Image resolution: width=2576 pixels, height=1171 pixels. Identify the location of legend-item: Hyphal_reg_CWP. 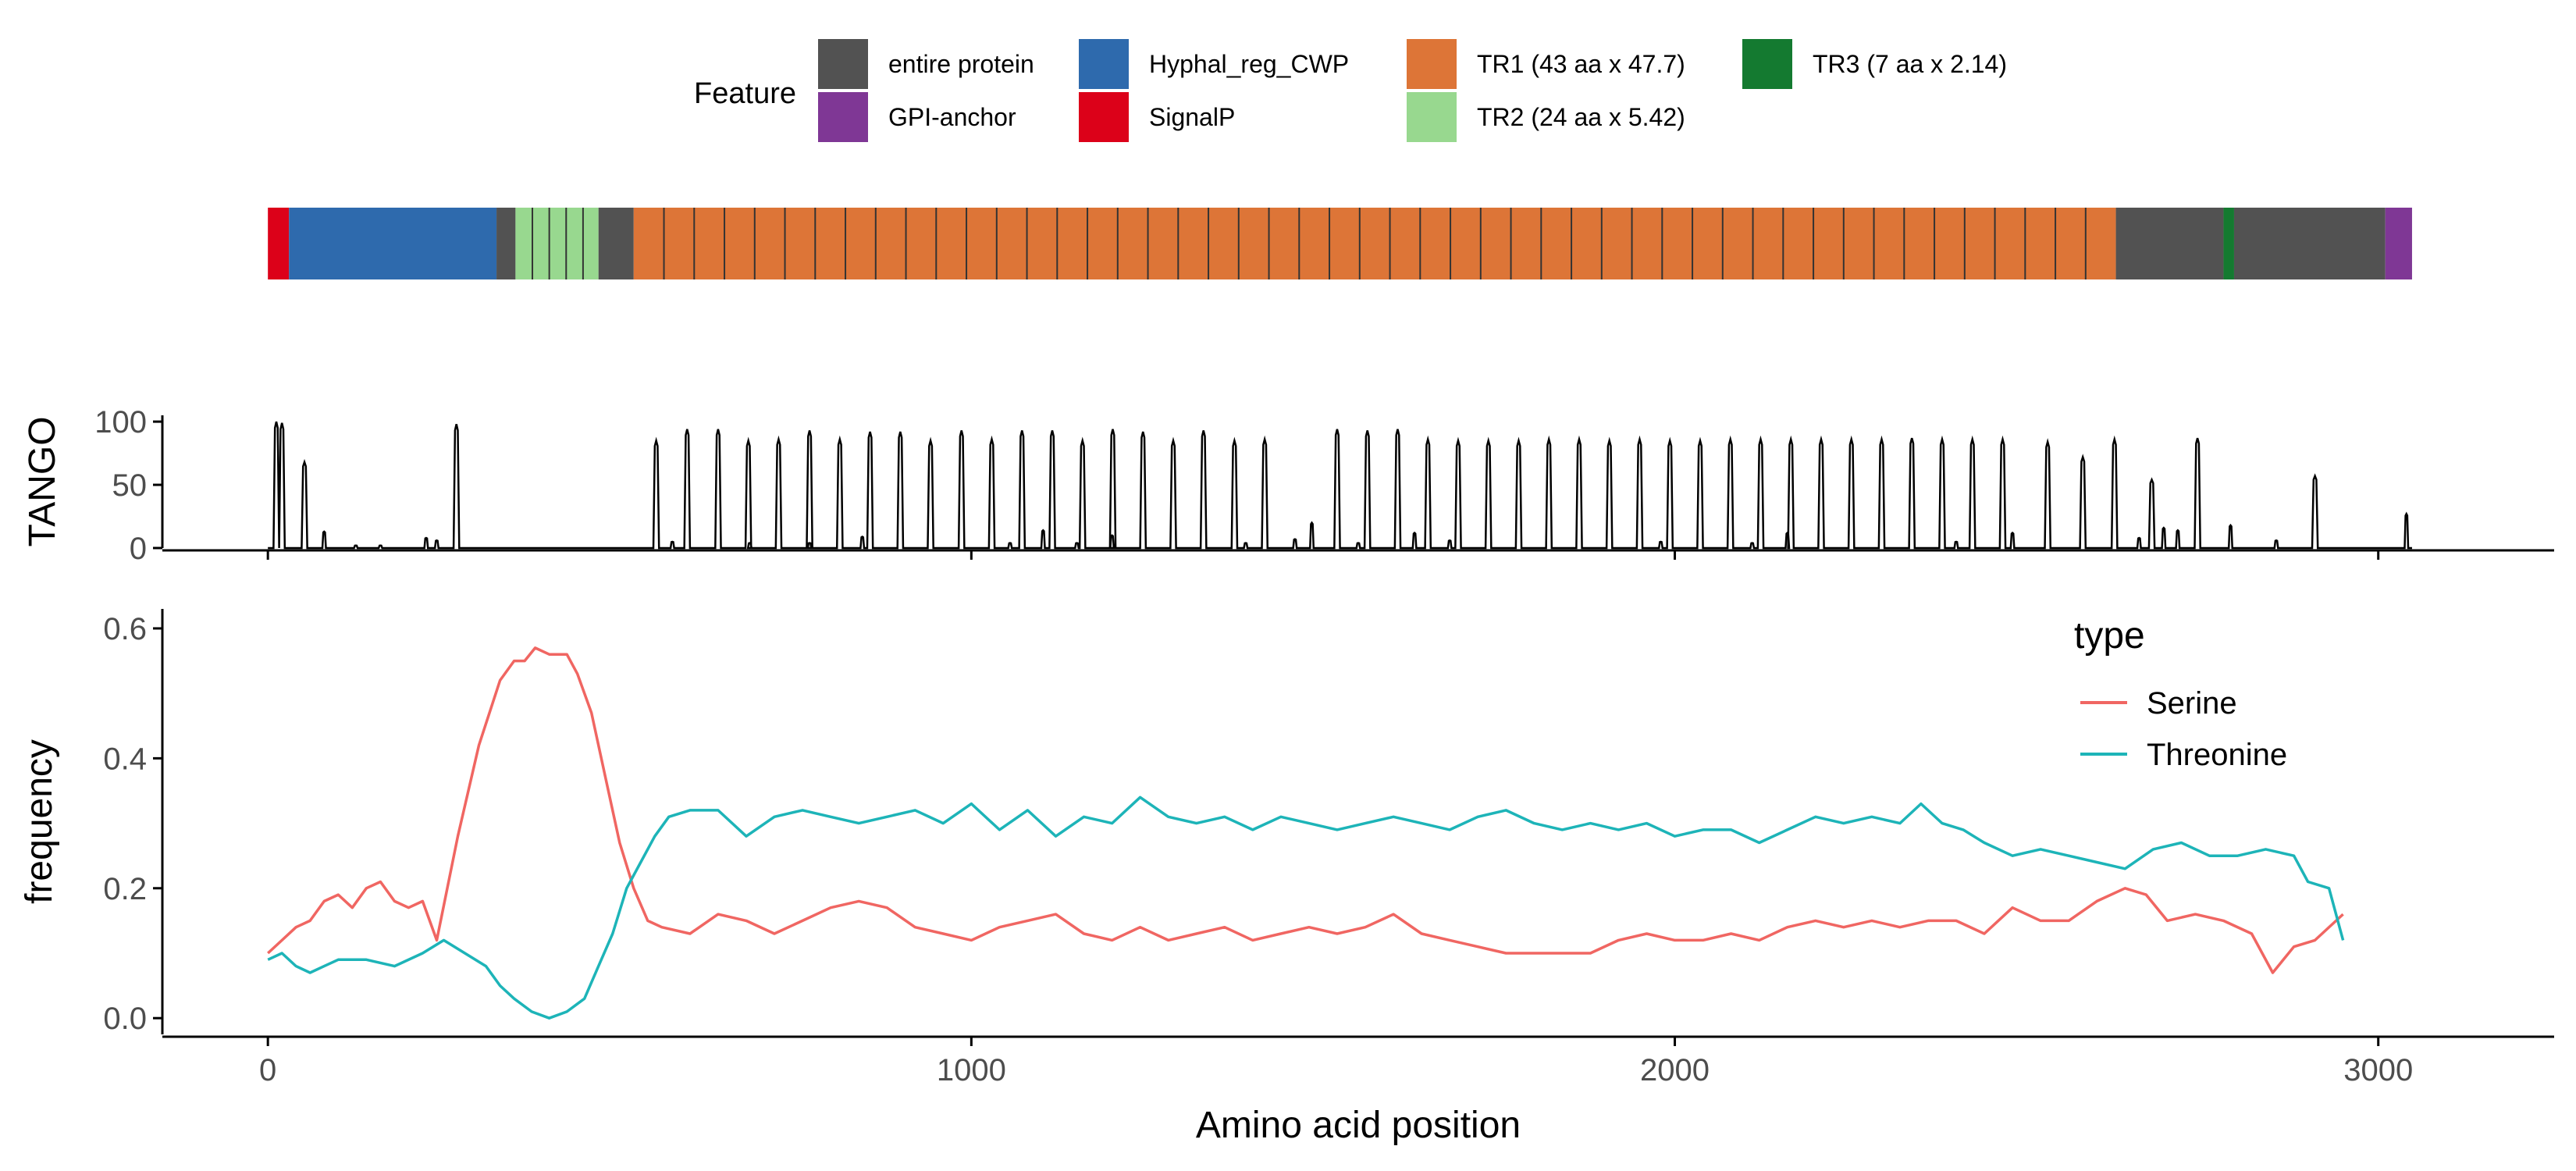
(1214, 64).